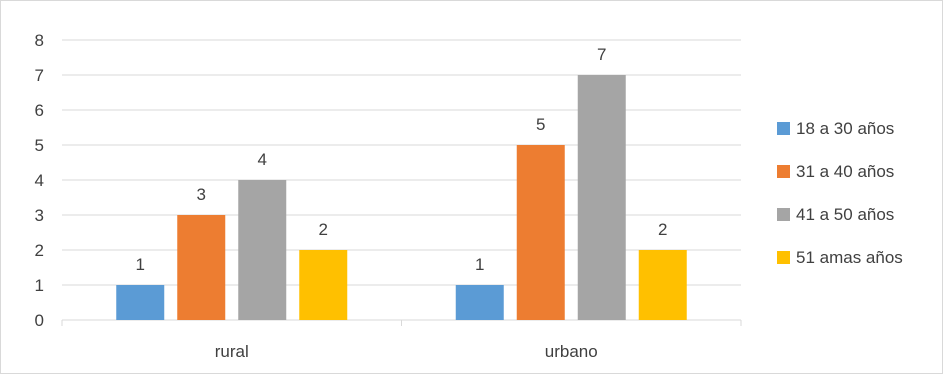 This screenshot has height=375, width=943. I want to click on y-tick-label: 4, so click(39, 180).